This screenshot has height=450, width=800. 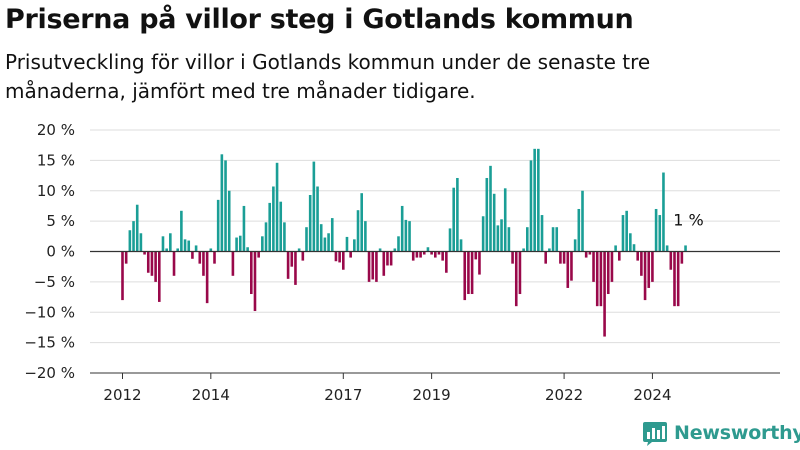 I want to click on x-tick-label: 2022, so click(x=564, y=395).